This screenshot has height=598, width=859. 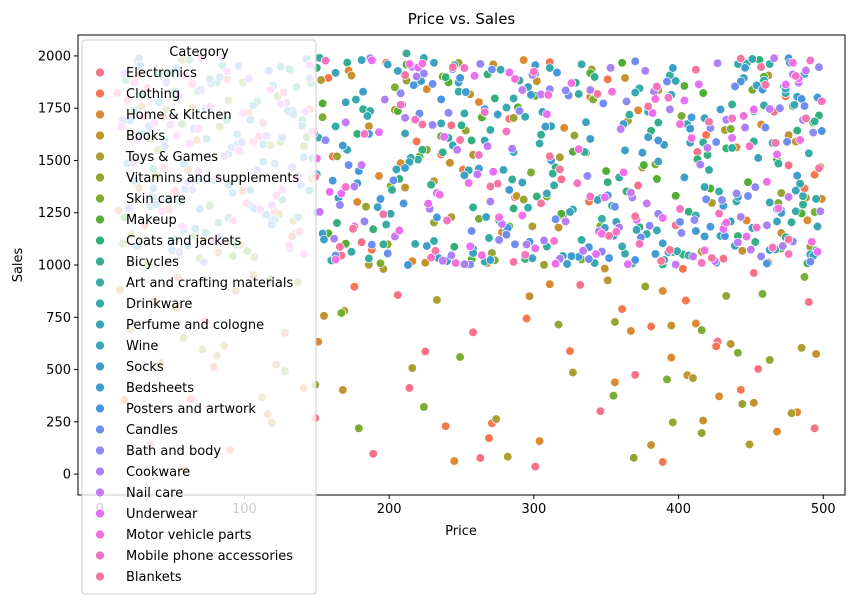 I want to click on x-tick-label: 200, so click(x=389, y=509).